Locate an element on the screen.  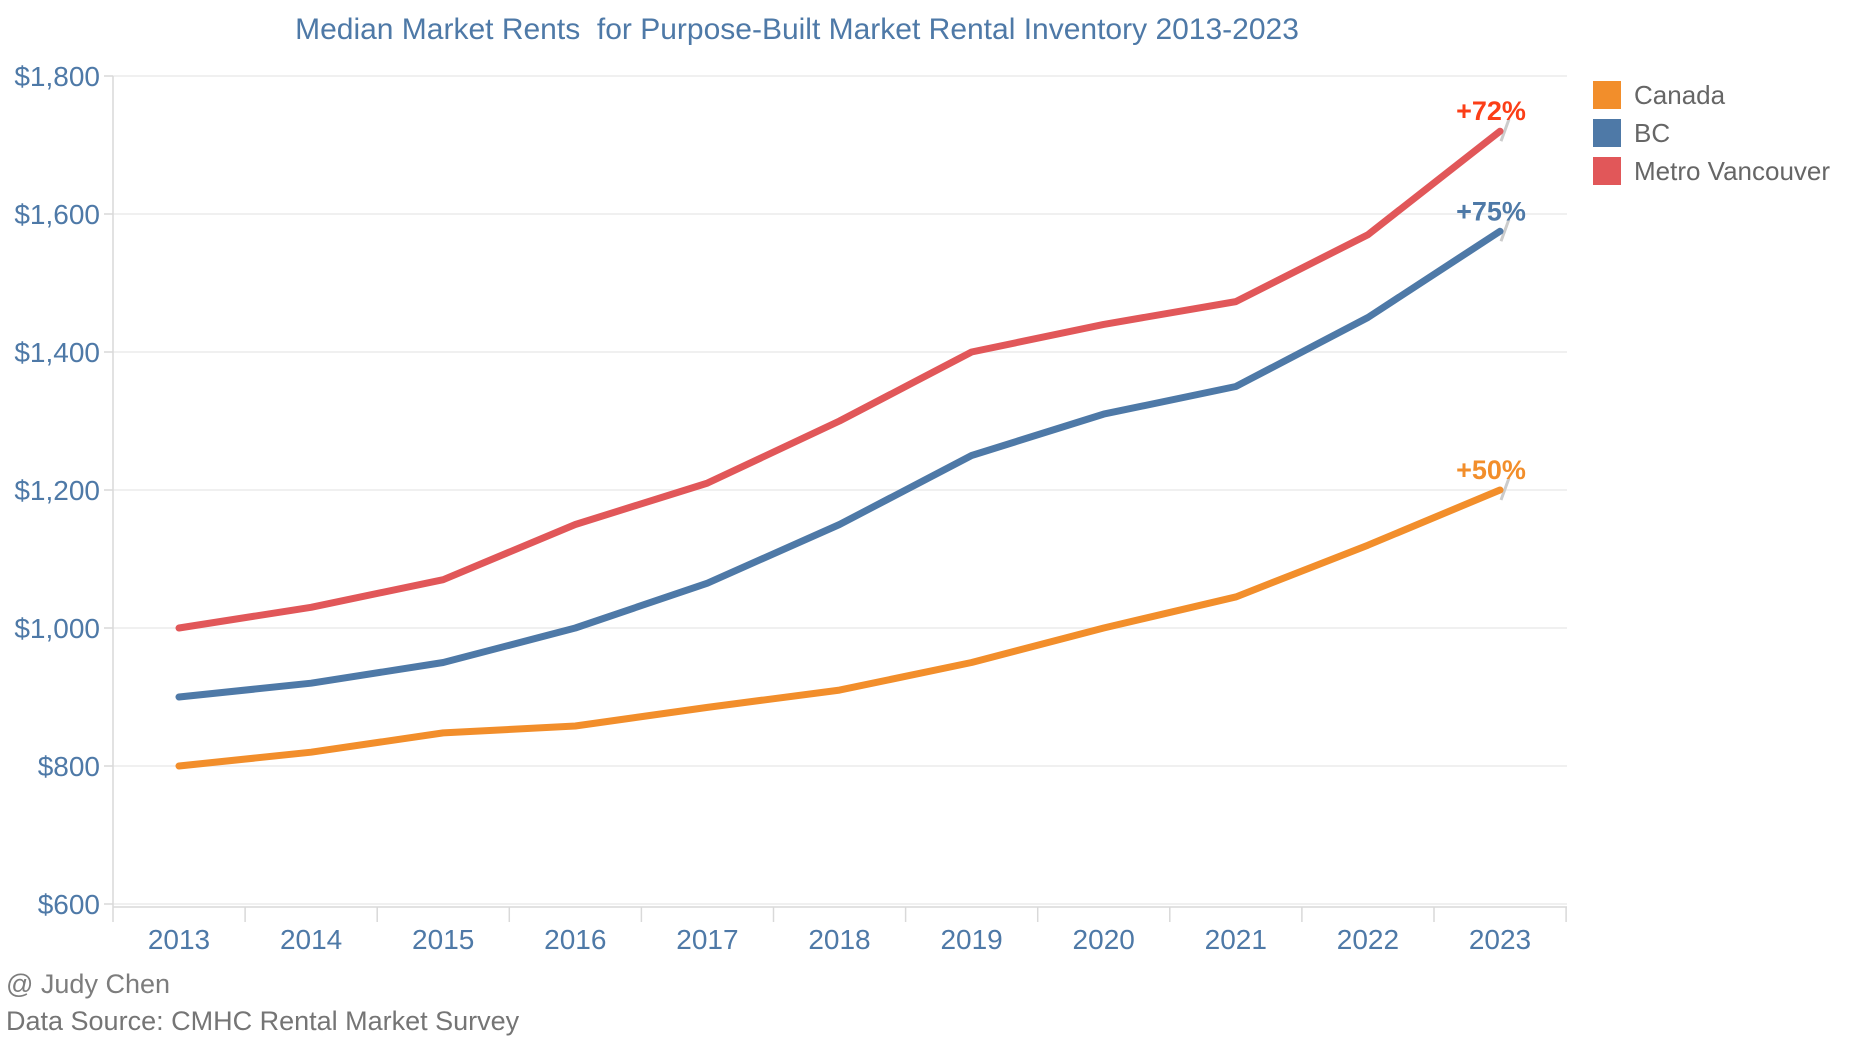
data-source: Data Source: CMHC Rental Market Survey is located at coordinates (263, 1021).